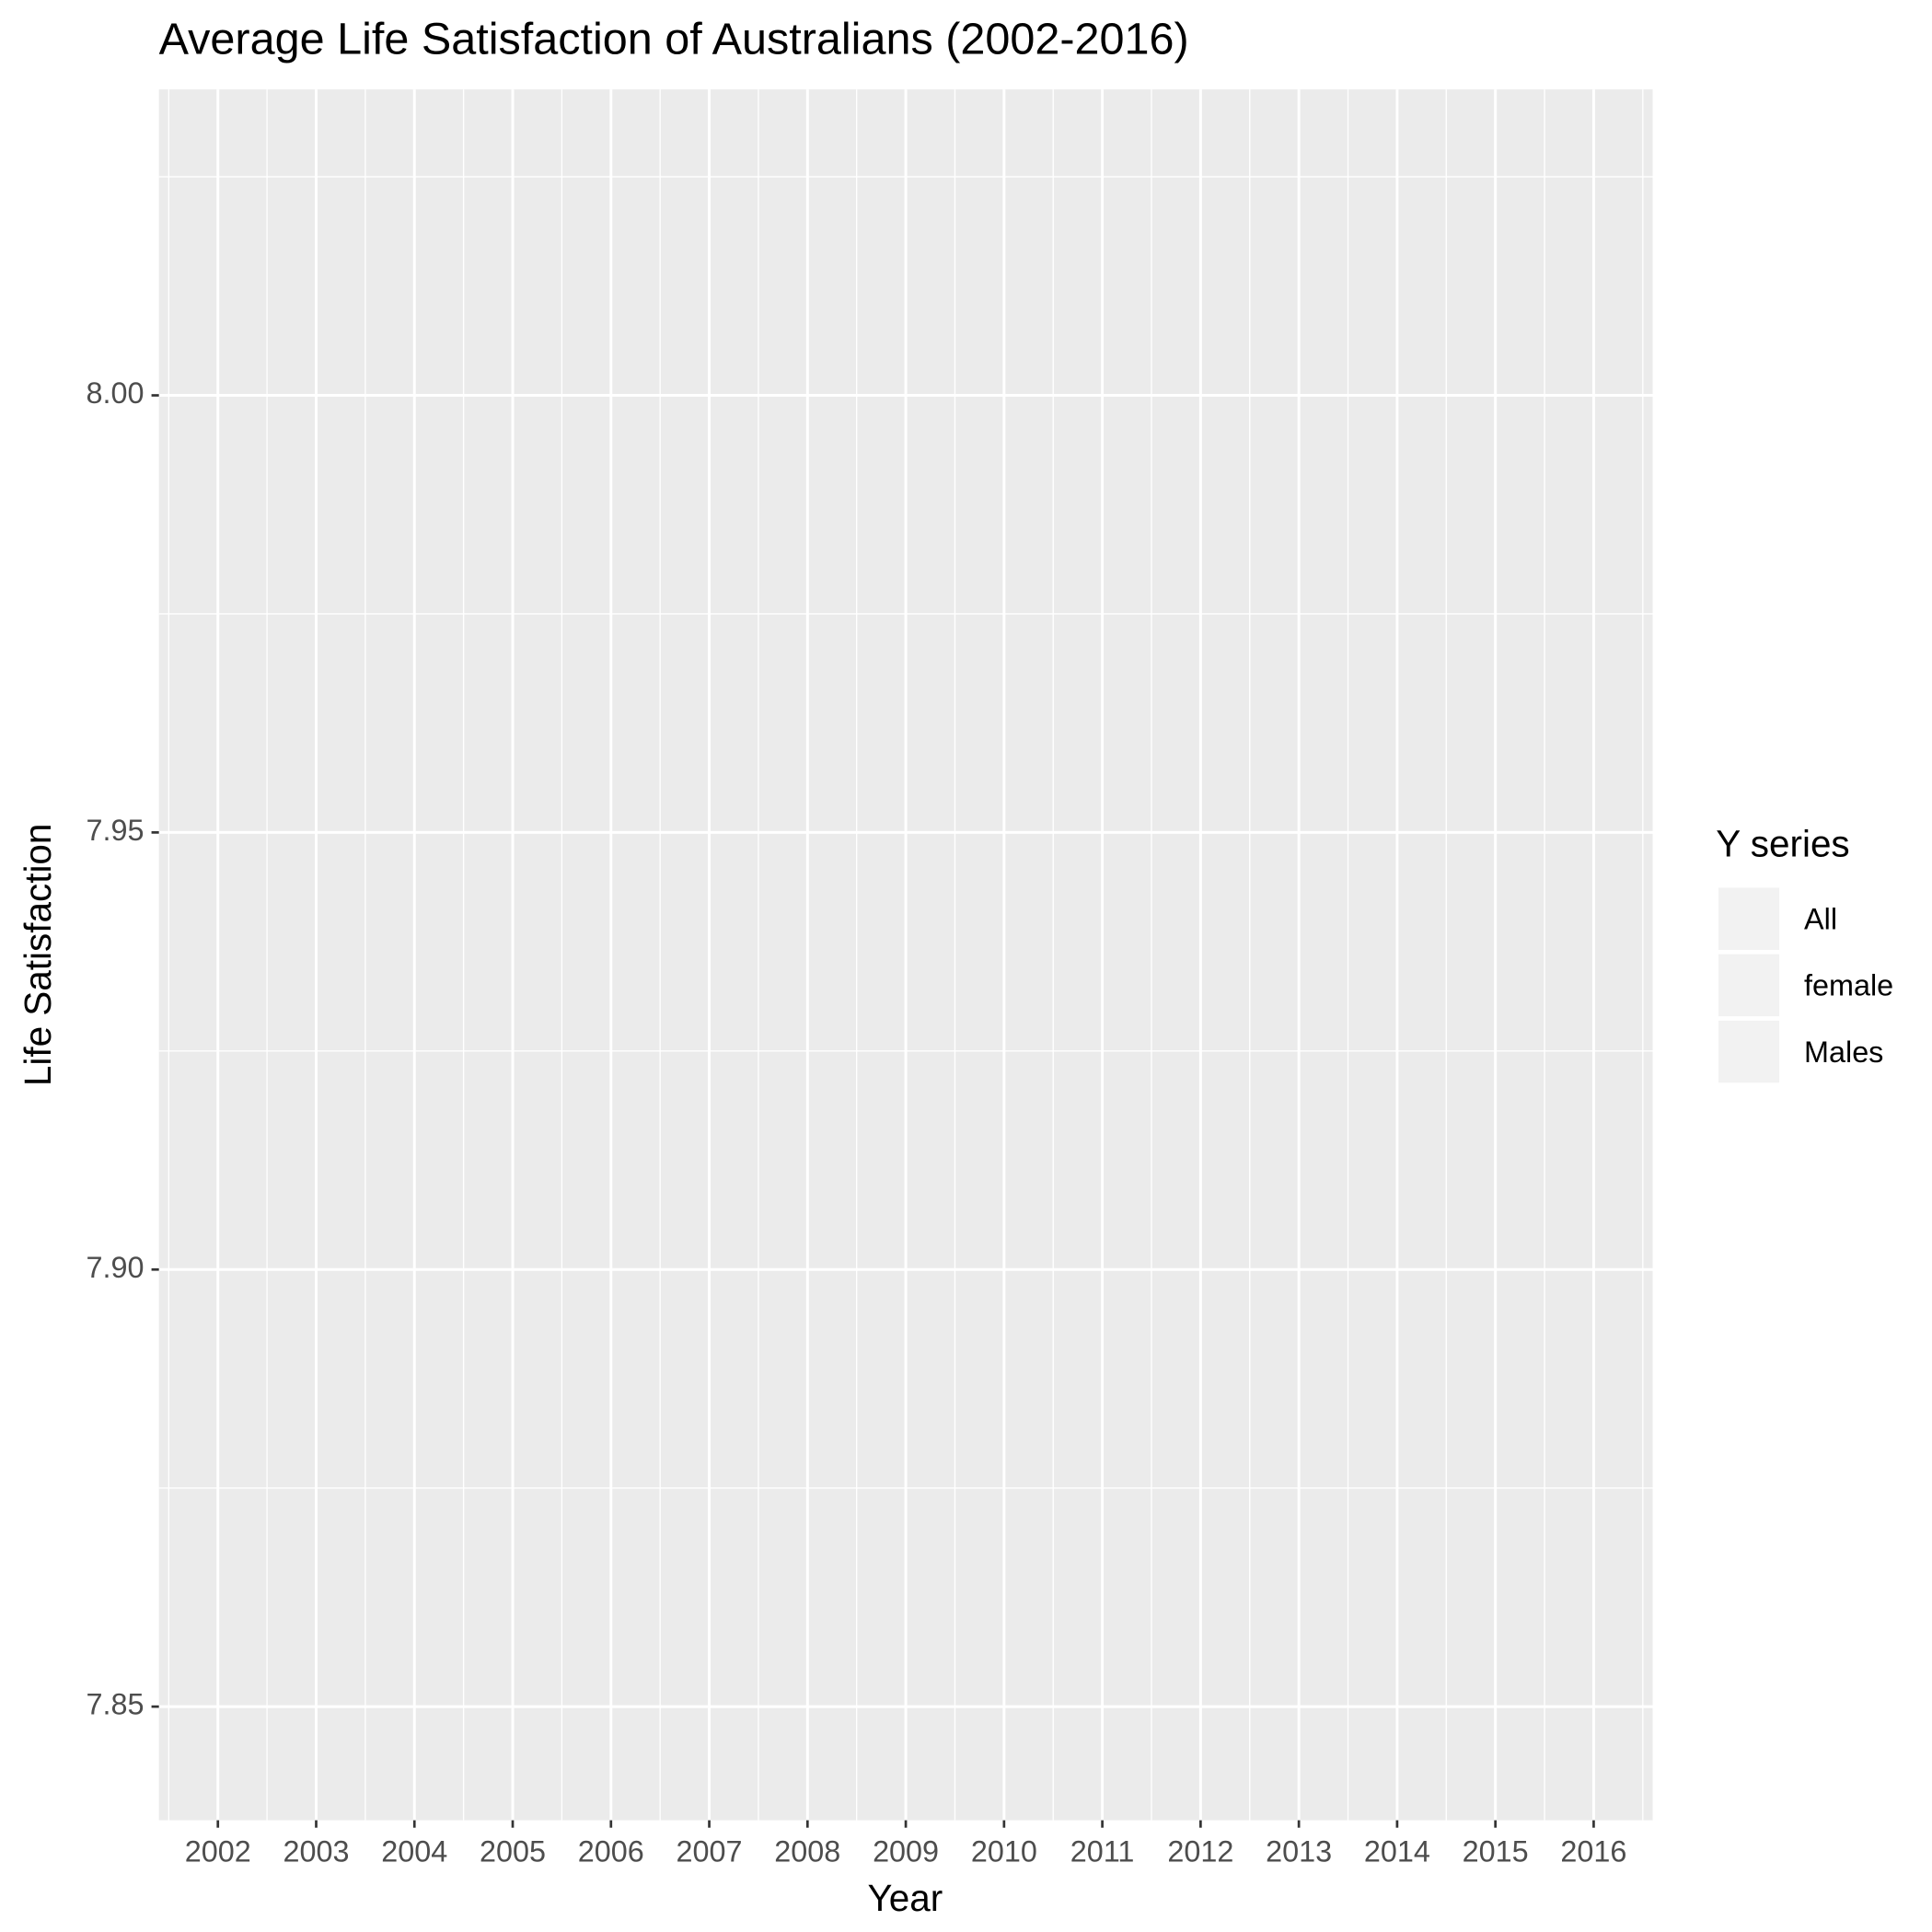  I want to click on x-tick-label: 2013, so click(1299, 1852).